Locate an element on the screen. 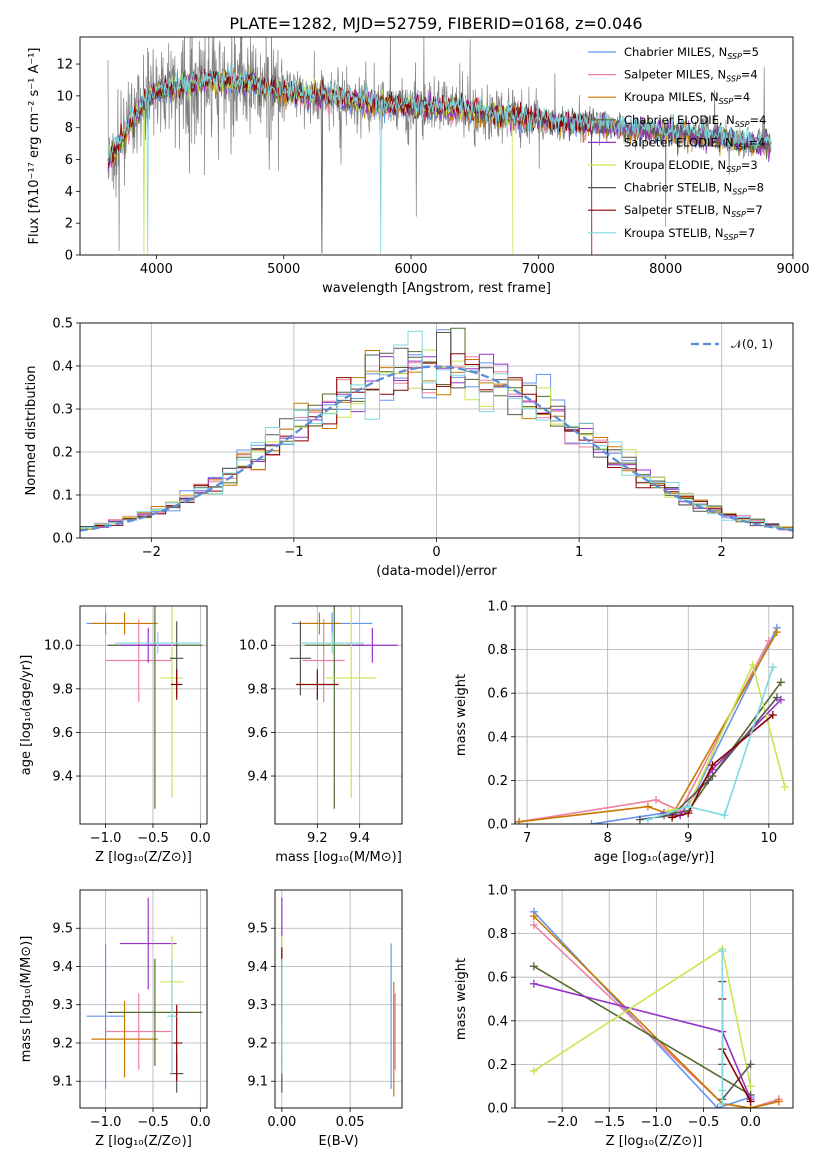 Image resolution: width=819 pixels, height=1170 pixels. legend-entry: Chabrier ELODIE, NSSP=4 is located at coordinates (695, 121).